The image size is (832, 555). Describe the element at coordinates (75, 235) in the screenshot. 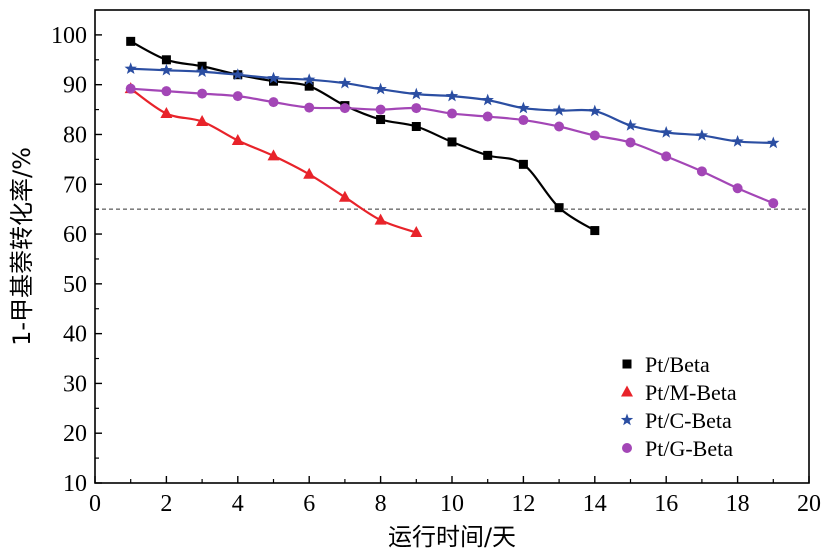

I see `y-tick-label: 60` at that location.